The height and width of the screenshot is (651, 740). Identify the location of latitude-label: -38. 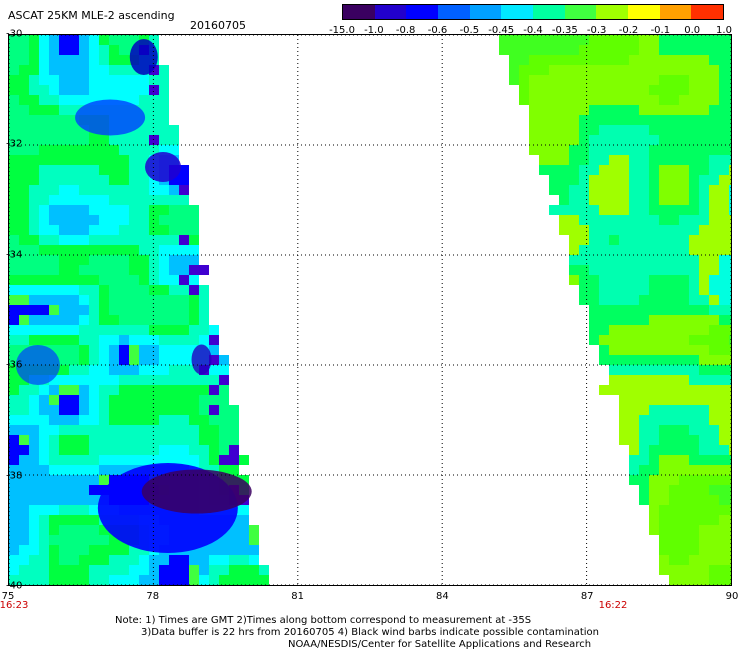
(14, 476).